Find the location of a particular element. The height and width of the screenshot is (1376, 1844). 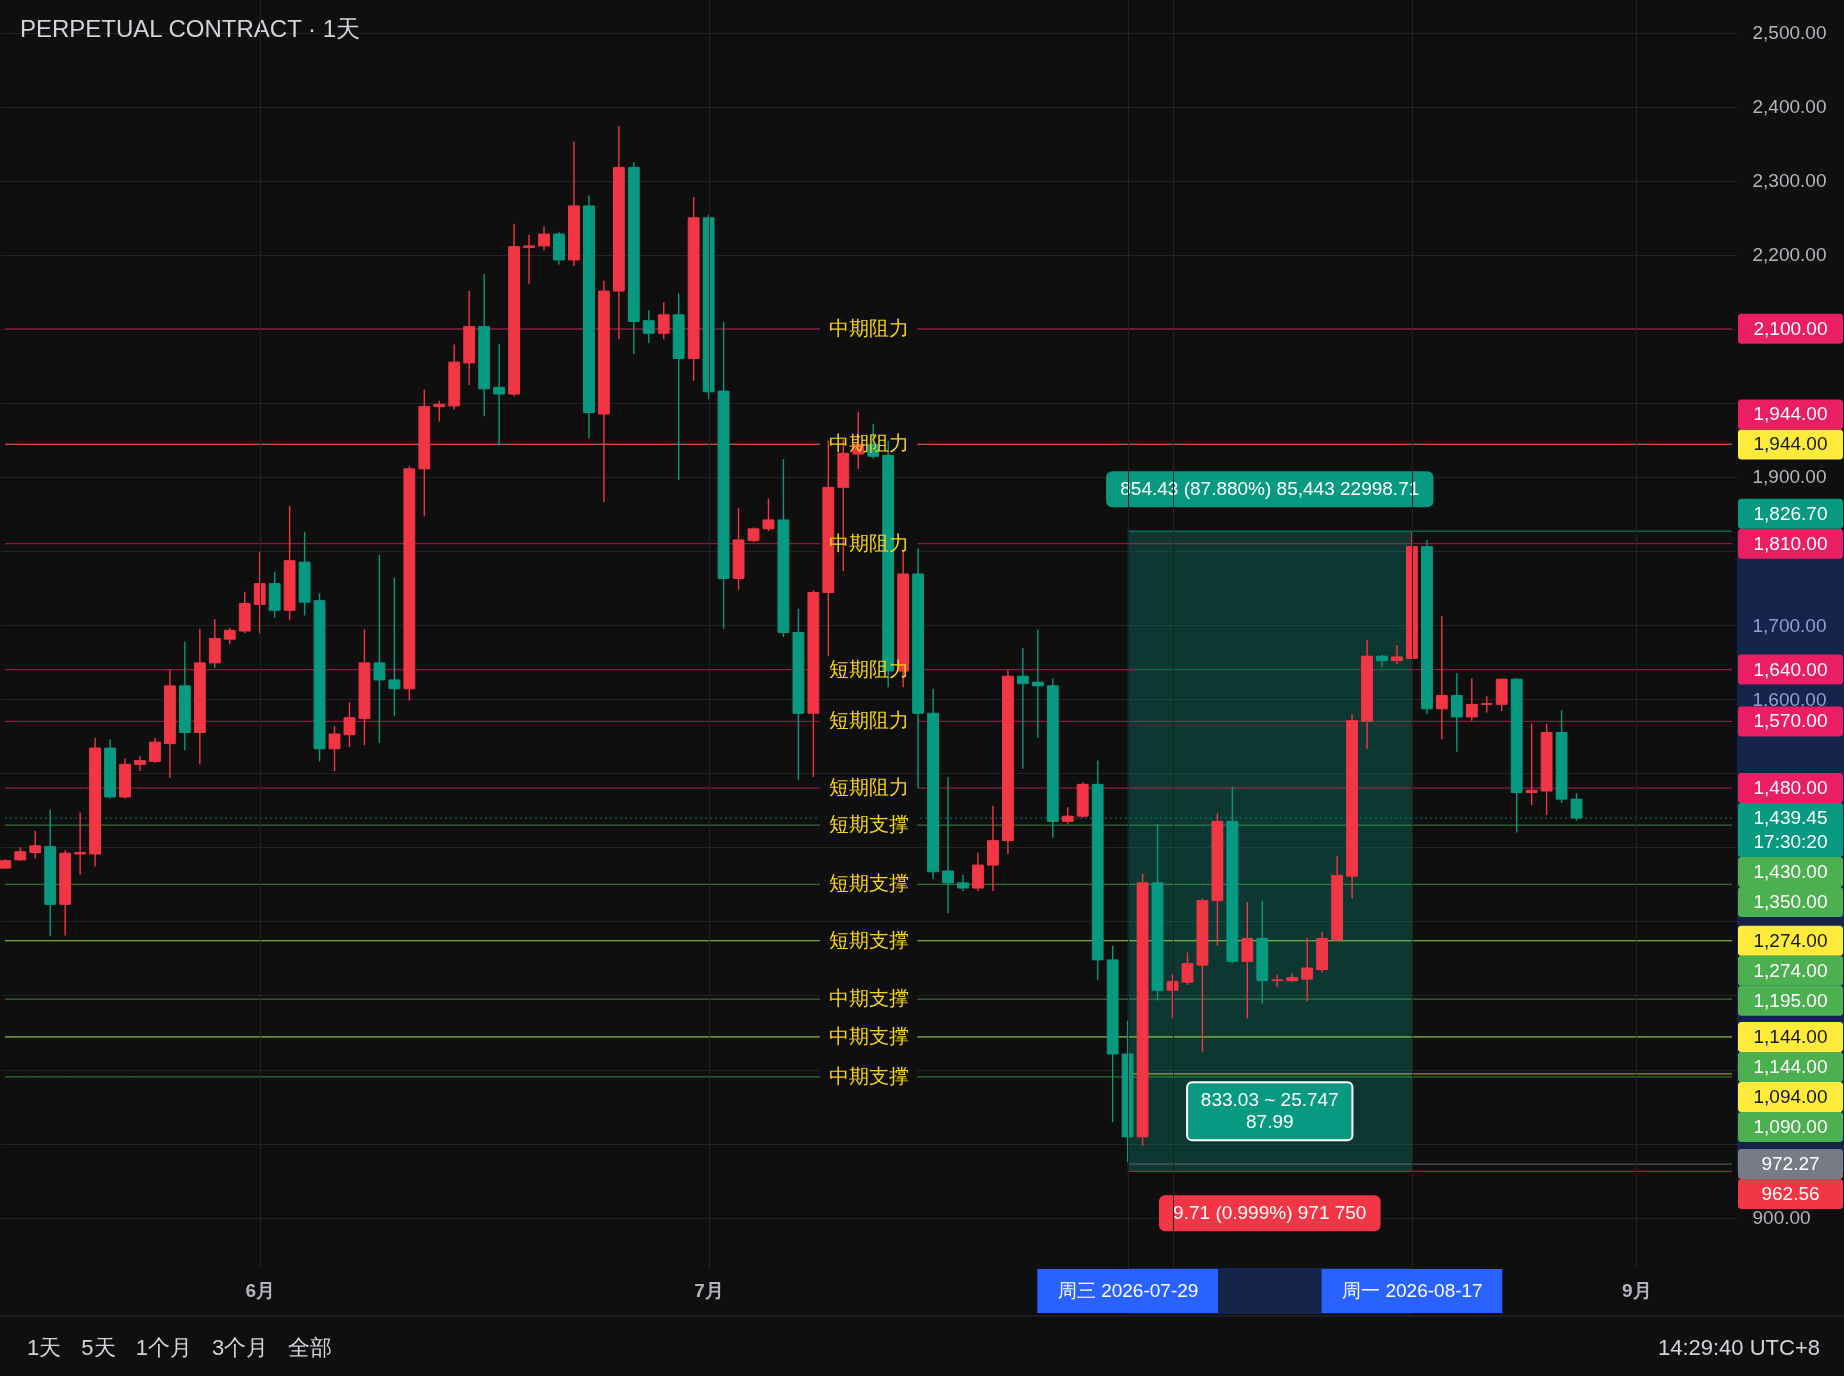

text: 1天 is located at coordinates (44, 1347).